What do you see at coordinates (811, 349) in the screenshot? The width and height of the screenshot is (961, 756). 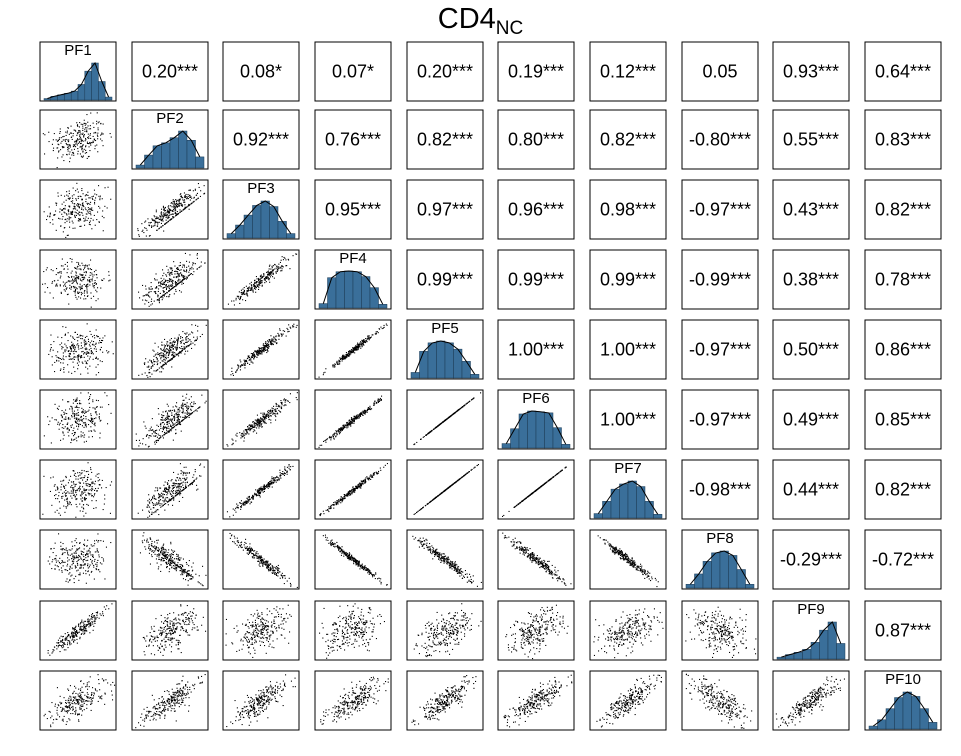 I see `panel-r5-c9: 0.50***` at bounding box center [811, 349].